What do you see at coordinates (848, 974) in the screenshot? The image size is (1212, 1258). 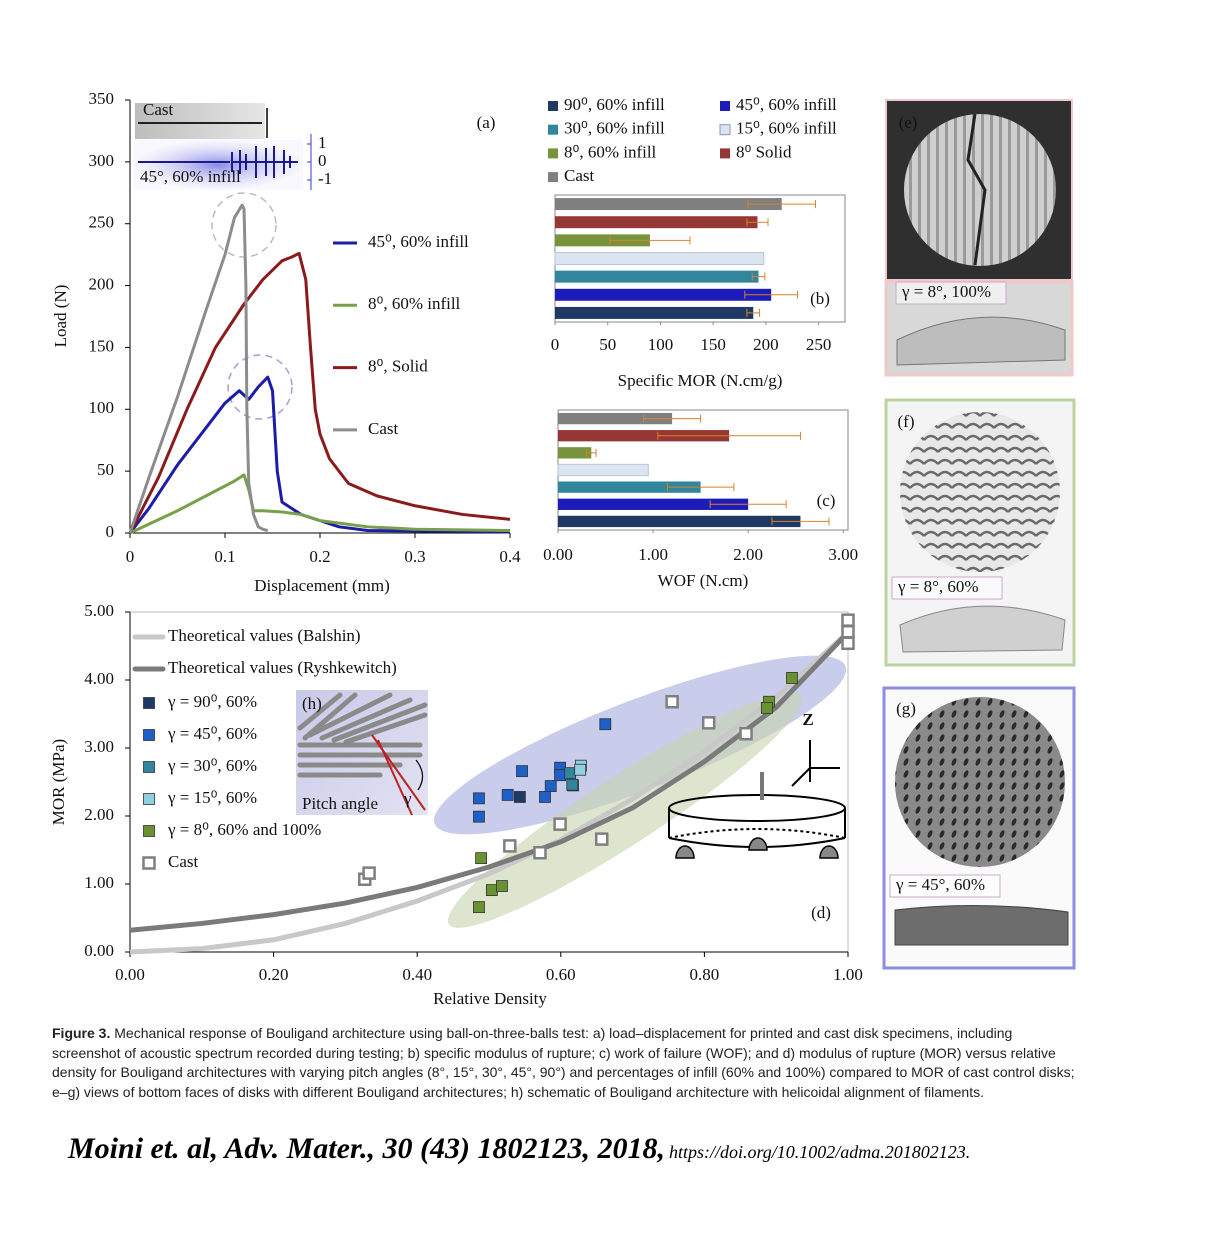 I see `x-tick-label: 1.00` at bounding box center [848, 974].